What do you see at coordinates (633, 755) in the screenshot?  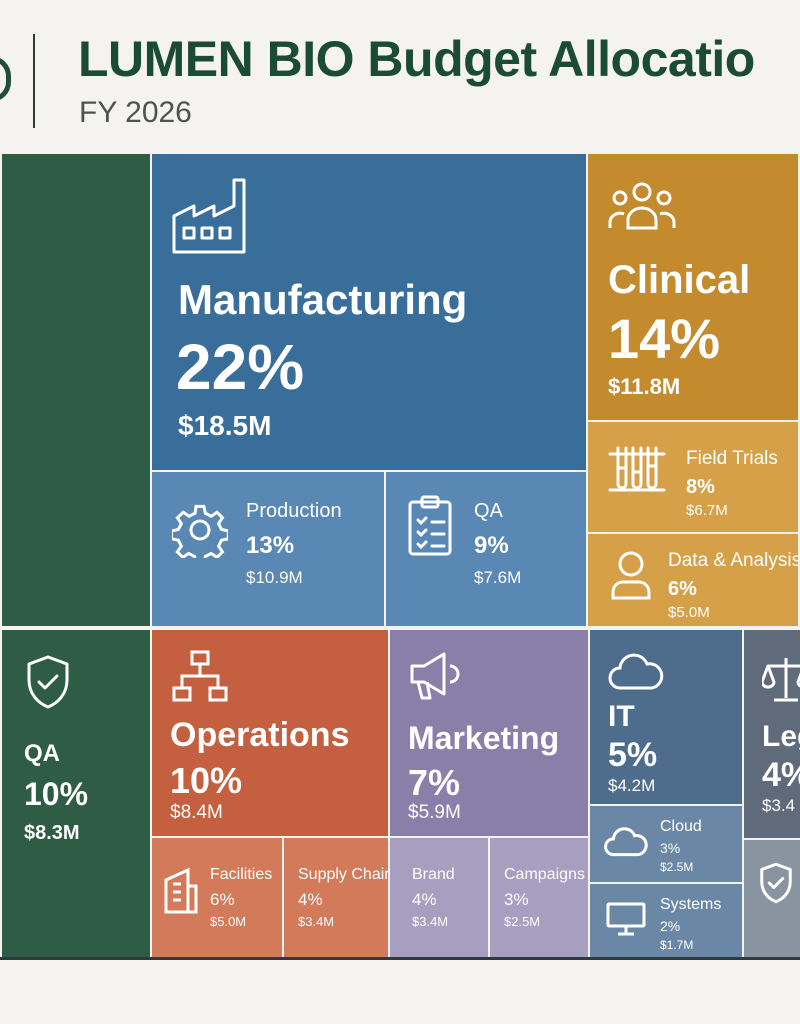 I see `tile-percent: 5%` at bounding box center [633, 755].